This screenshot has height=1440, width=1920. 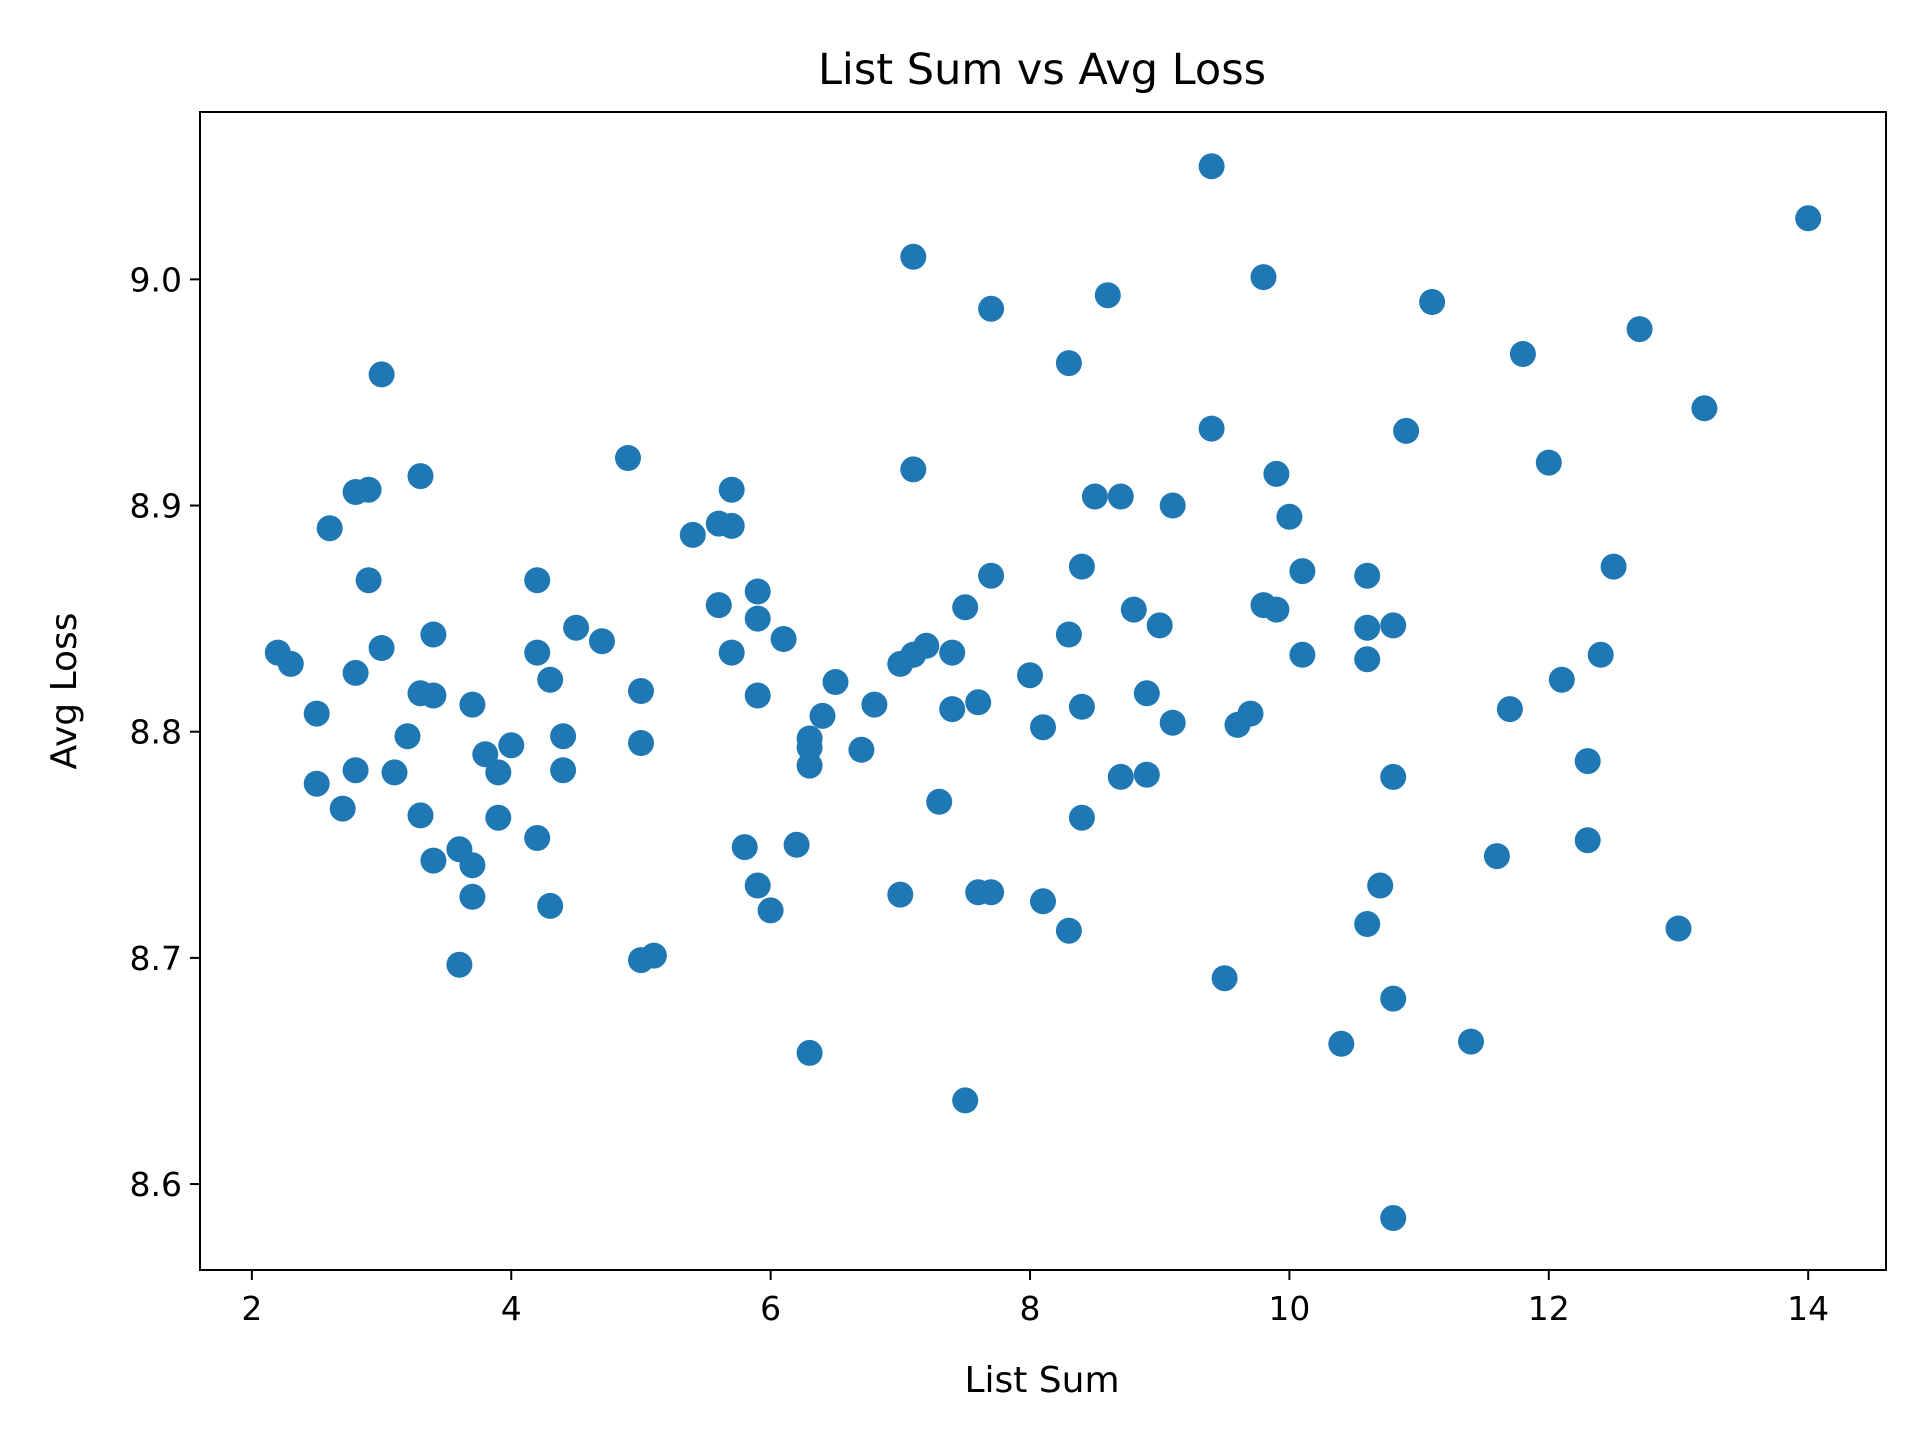 What do you see at coordinates (156, 732) in the screenshot?
I see `y-tick-label: 8.8` at bounding box center [156, 732].